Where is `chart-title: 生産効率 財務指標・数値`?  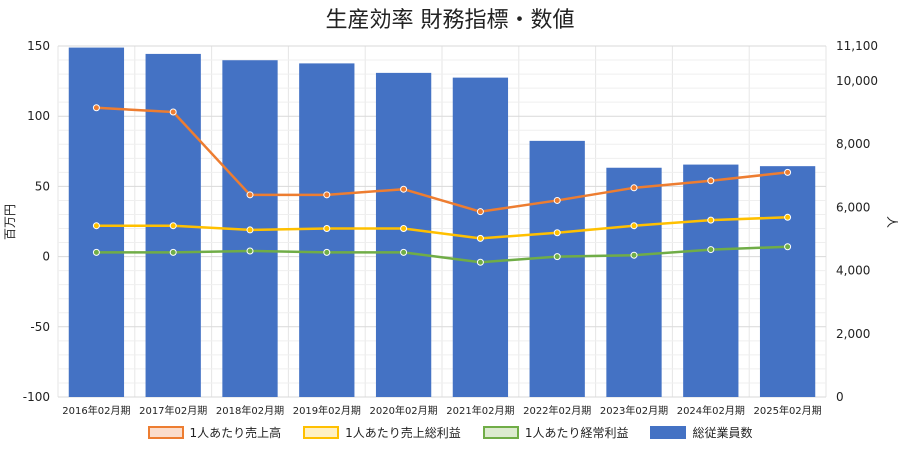
chart-title: 生産効率 財務指標・数値 is located at coordinates (450, 20).